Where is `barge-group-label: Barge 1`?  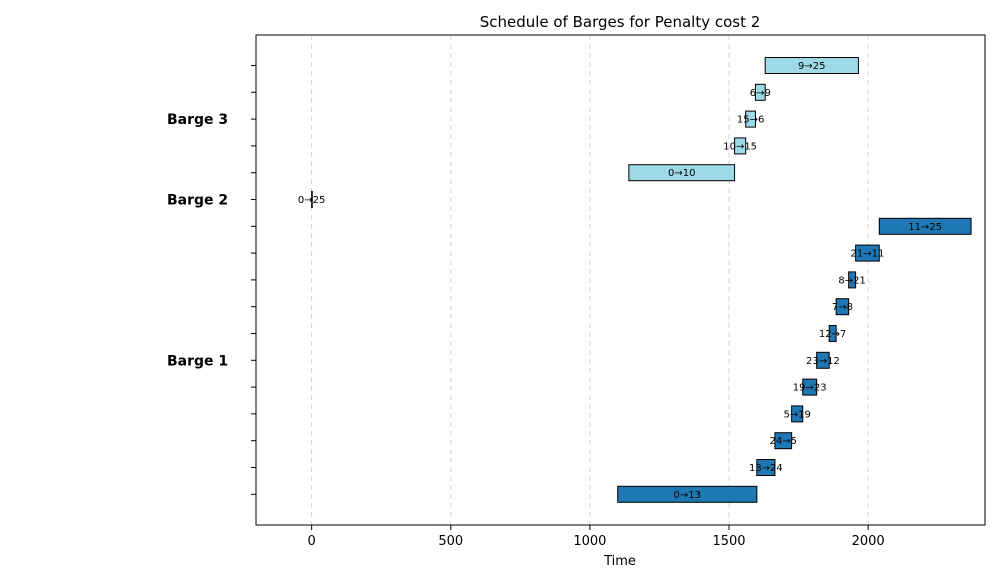
barge-group-label: Barge 1 is located at coordinates (197, 361).